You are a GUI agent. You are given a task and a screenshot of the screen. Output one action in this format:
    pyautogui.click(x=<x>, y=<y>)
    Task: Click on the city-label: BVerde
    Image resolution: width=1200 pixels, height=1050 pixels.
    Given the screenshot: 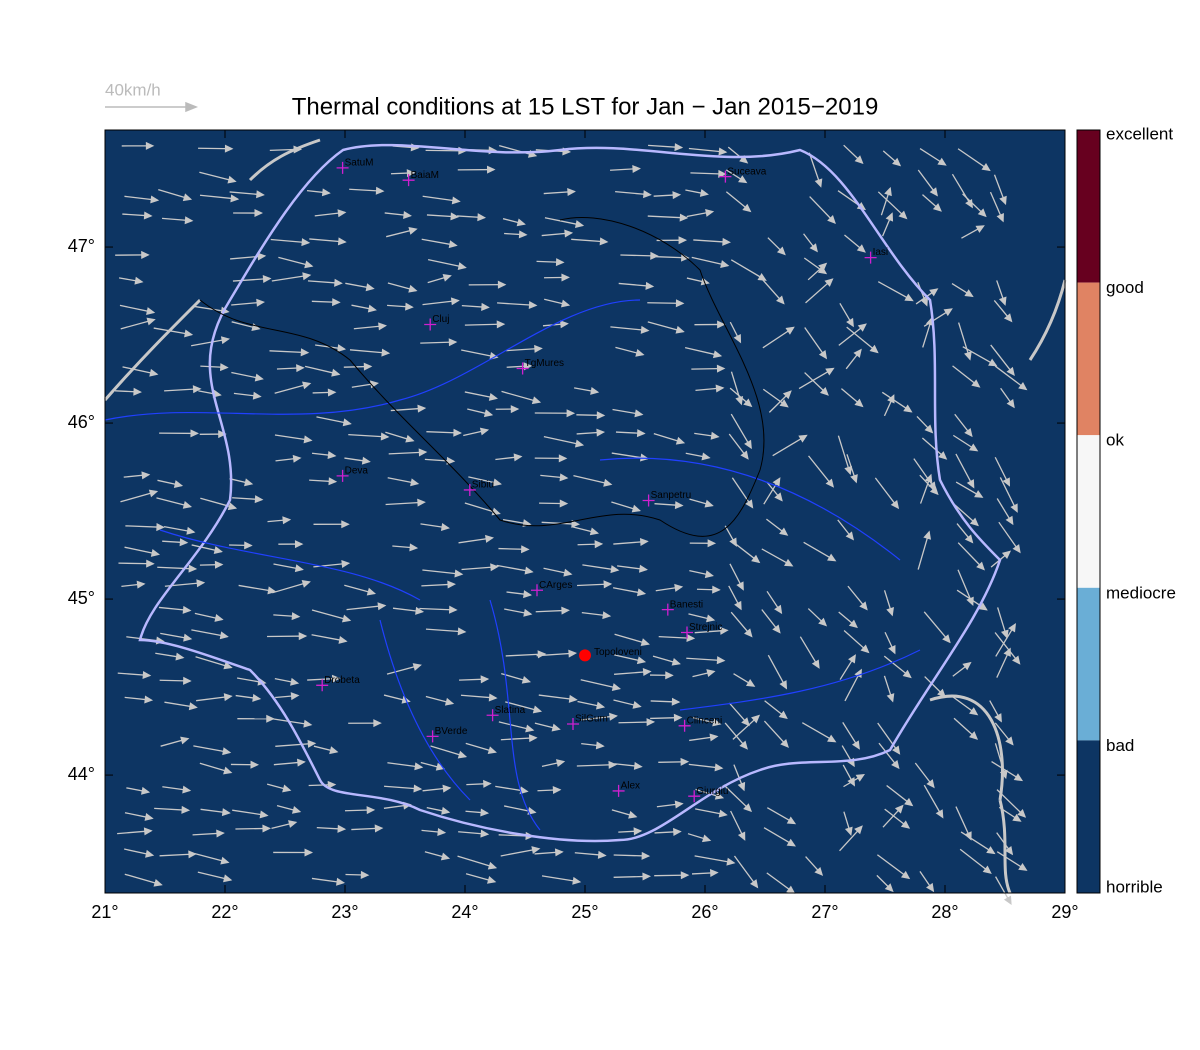 What is the action you would take?
    pyautogui.click(x=451, y=731)
    